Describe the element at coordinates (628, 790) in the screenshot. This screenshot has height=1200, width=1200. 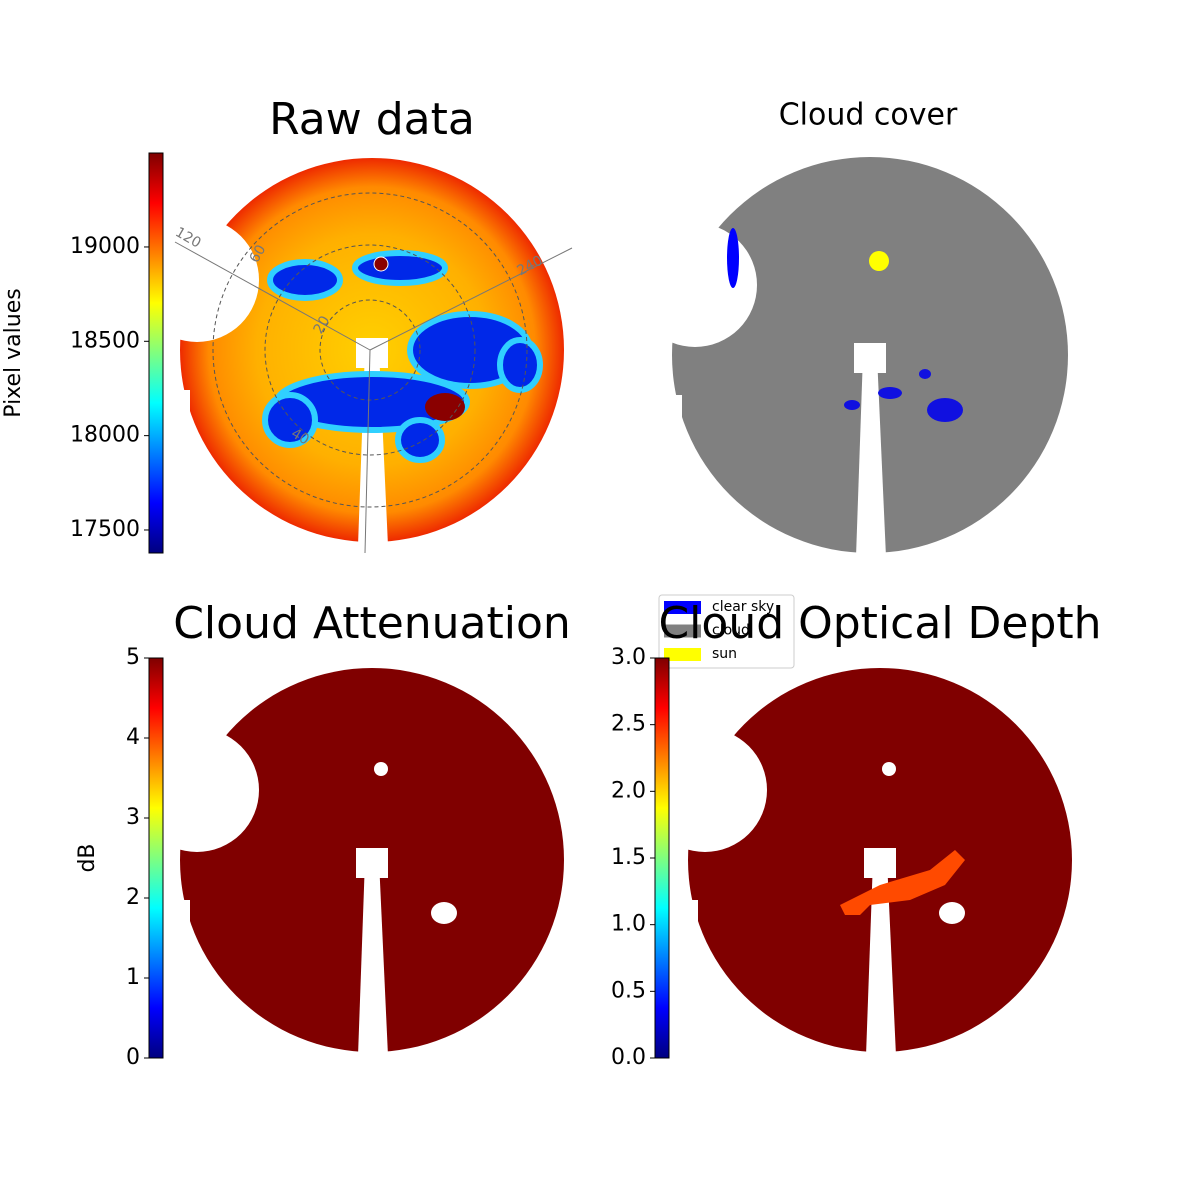
I see `tick-label: 2.0` at that location.